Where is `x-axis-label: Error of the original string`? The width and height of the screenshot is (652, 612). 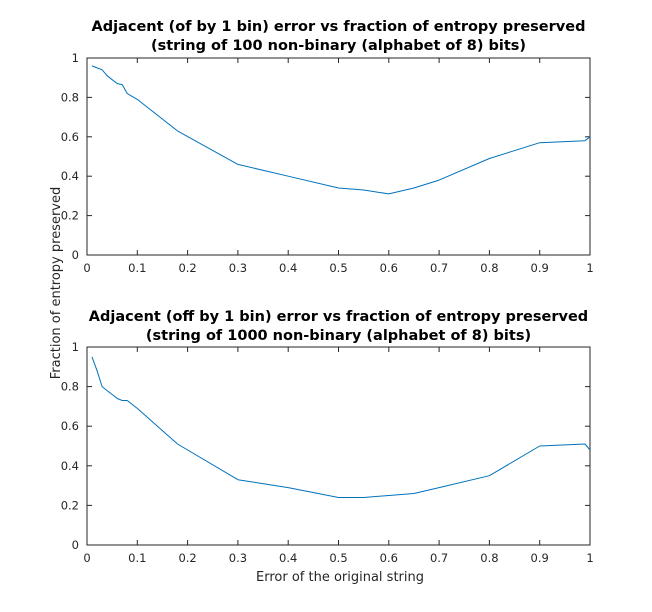
x-axis-label: Error of the original string is located at coordinates (340, 577).